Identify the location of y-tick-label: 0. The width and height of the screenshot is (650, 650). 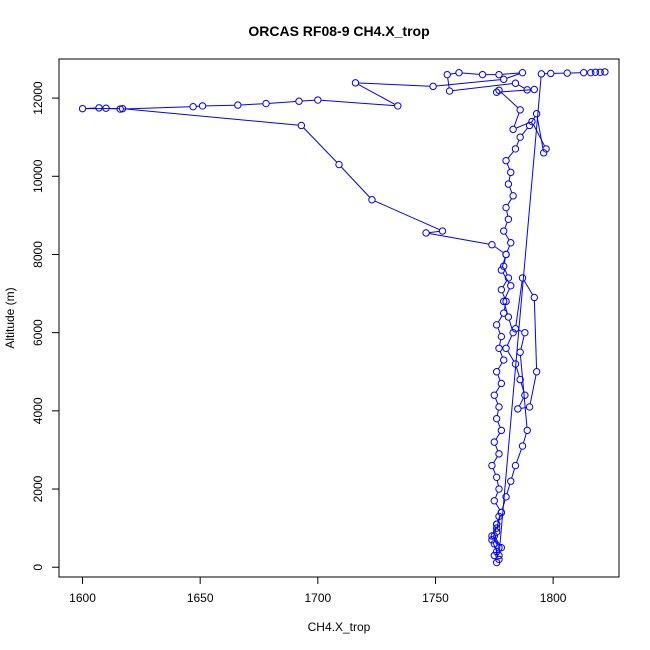
(38, 567).